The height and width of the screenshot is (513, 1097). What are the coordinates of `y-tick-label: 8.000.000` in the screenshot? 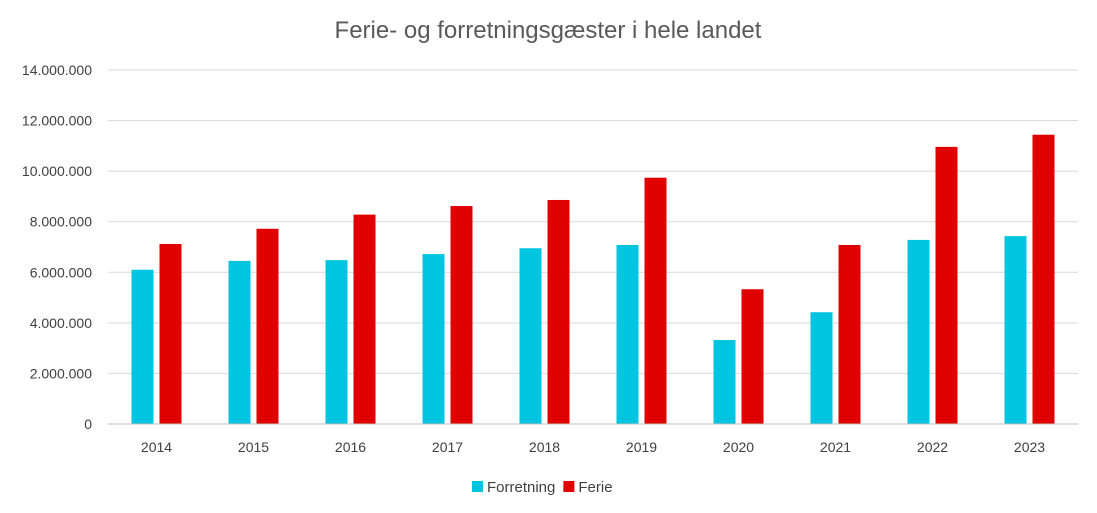 It's located at (61, 222).